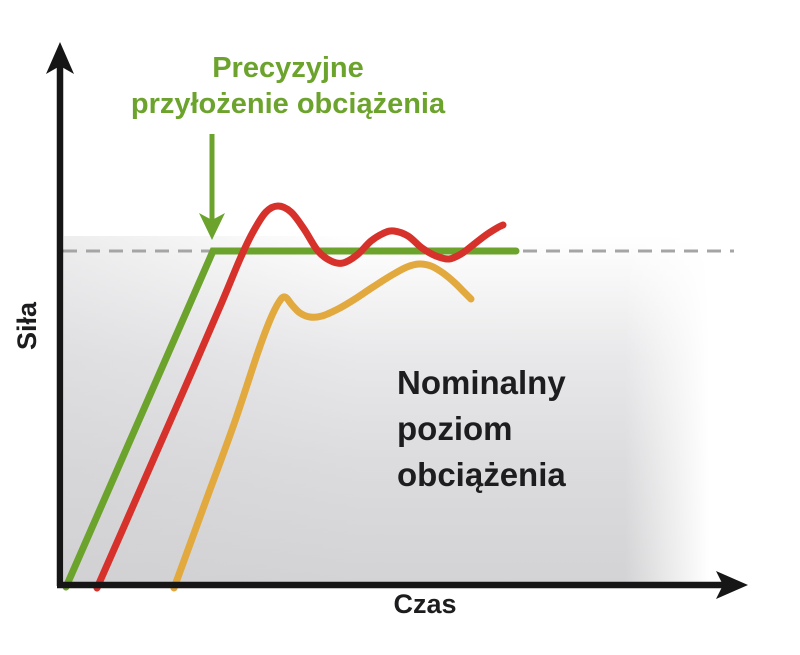 This screenshot has width=800, height=655. What do you see at coordinates (288, 86) in the screenshot?
I see `annotation-precise-load-label: Precyzyjne przyłożenie obciążenia` at bounding box center [288, 86].